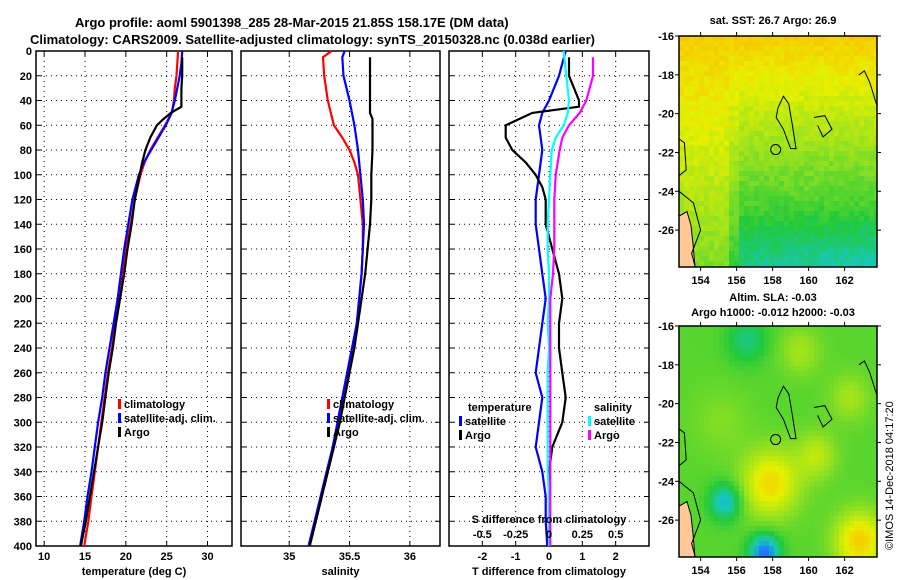 This screenshot has height=580, width=900. Describe the element at coordinates (482, 557) in the screenshot. I see `x-tick-label: -2` at that location.